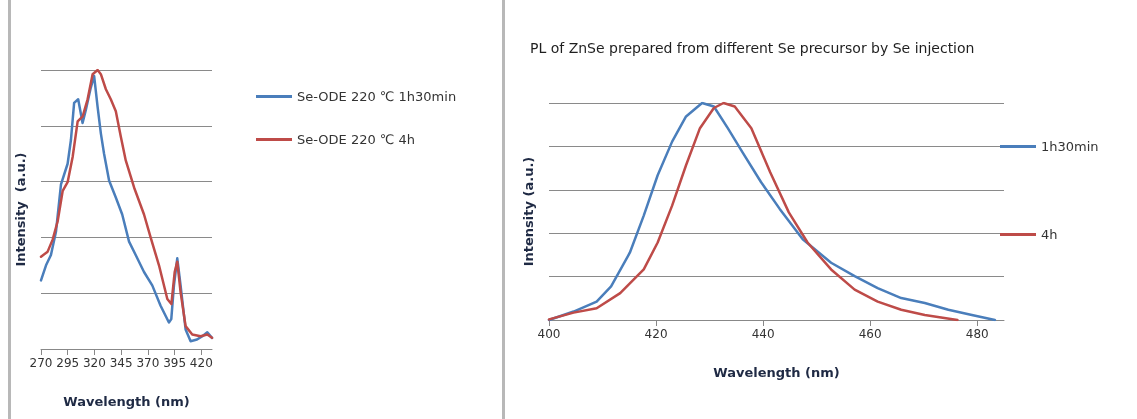  I want to click on x-tick-label: 270, so click(41, 363).